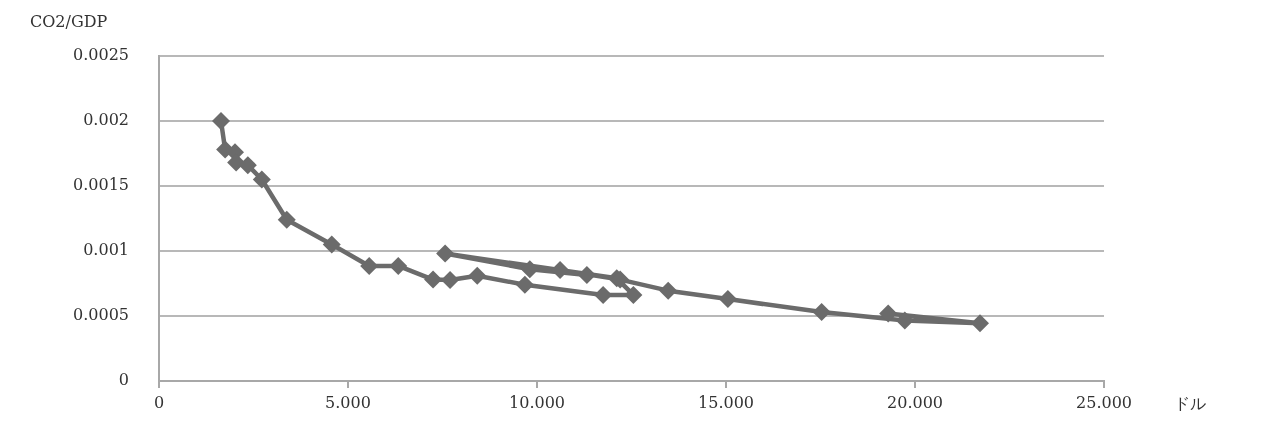  Describe the element at coordinates (106, 250) in the screenshot. I see `y-tick-label: 0.001` at that location.